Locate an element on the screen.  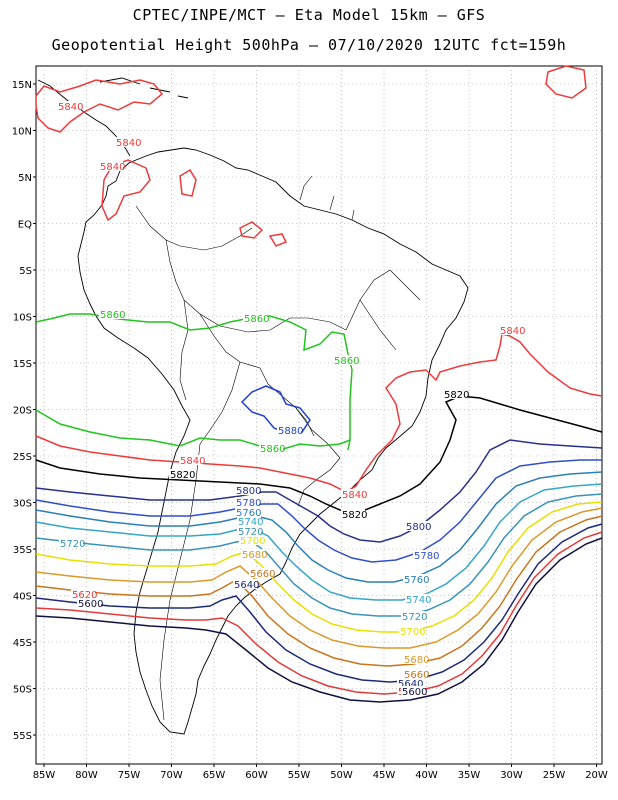
label-5760-argentina: 5760 is located at coordinates (248, 513).